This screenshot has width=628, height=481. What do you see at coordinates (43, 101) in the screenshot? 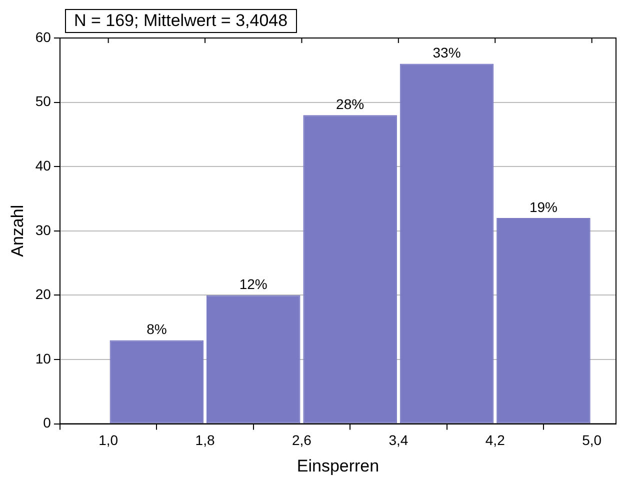
I see `y-tick-label: 50` at bounding box center [43, 101].